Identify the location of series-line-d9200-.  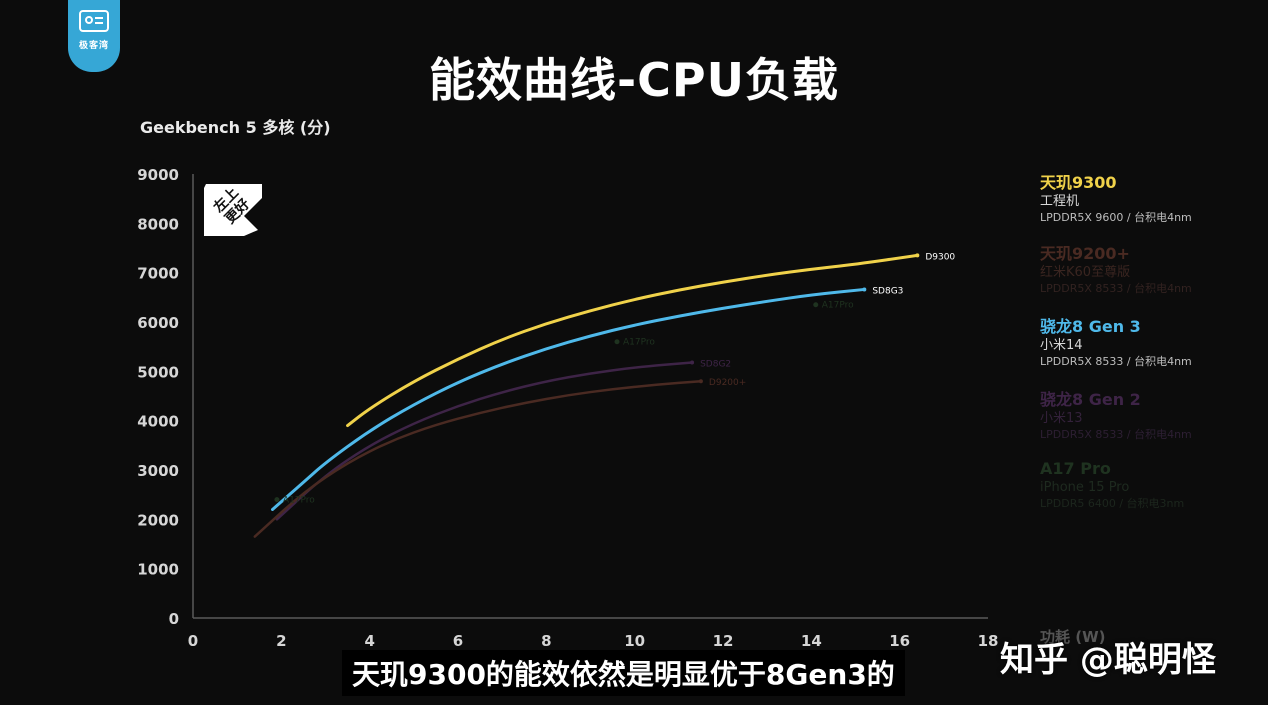
(478, 458).